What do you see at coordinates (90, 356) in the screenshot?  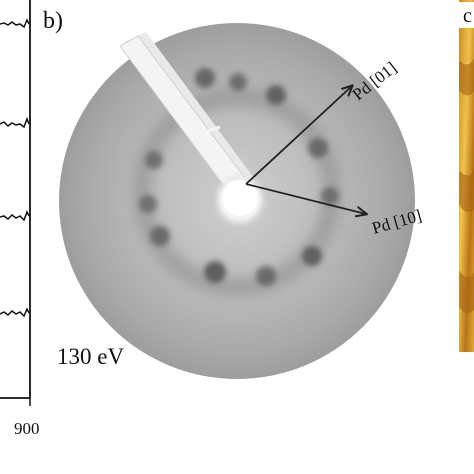 I see `energy-label: 130 eV` at bounding box center [90, 356].